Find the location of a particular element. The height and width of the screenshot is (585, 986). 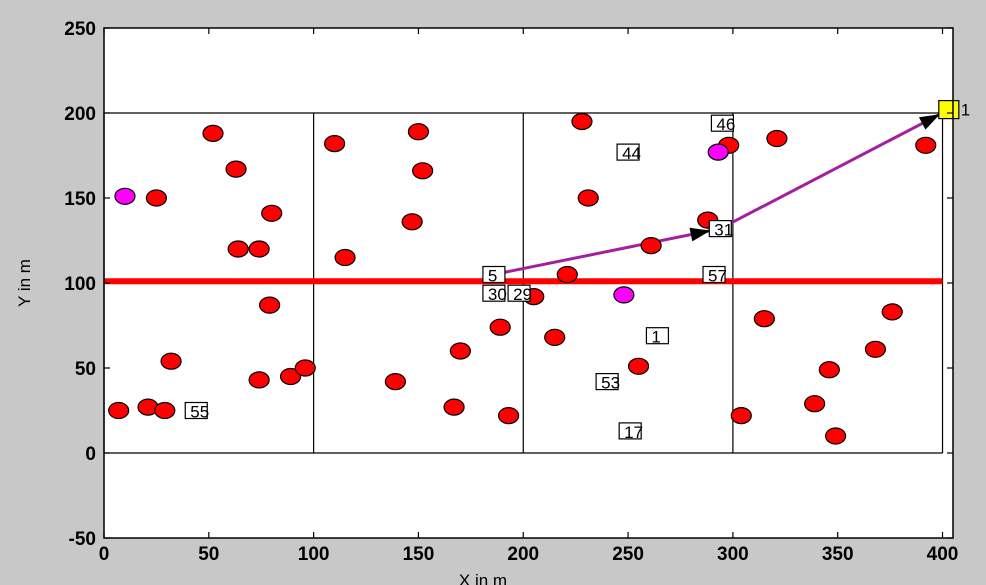

y-tick-label: 150 is located at coordinates (80, 199).